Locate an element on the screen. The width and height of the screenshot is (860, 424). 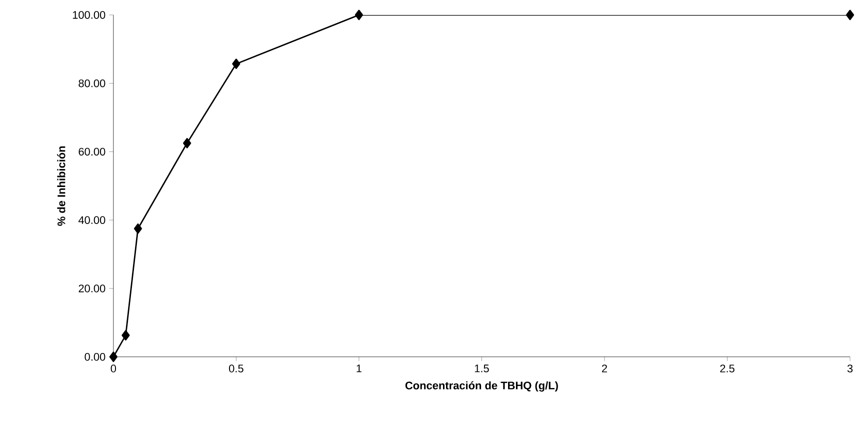
y-tick-label: 80.00 is located at coordinates (92, 84).